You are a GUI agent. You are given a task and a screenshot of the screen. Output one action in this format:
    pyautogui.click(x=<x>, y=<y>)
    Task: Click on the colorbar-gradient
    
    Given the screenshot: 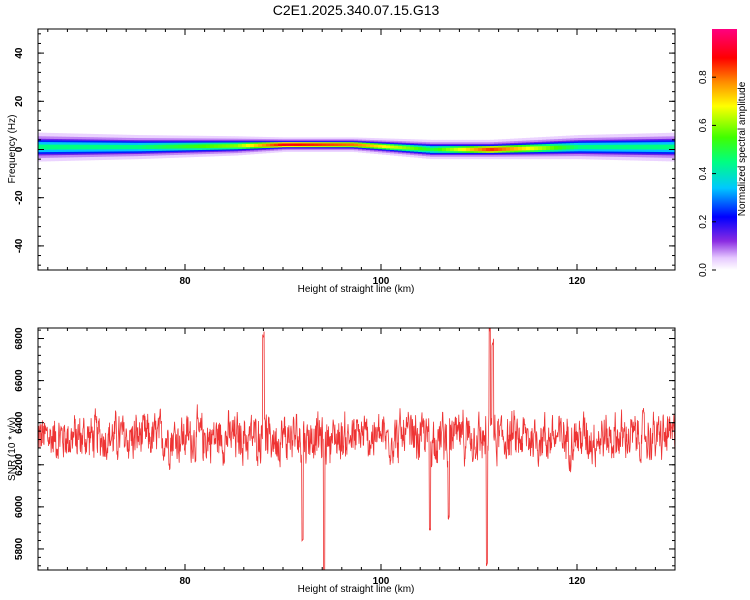 What is the action you would take?
    pyautogui.click(x=724, y=149)
    